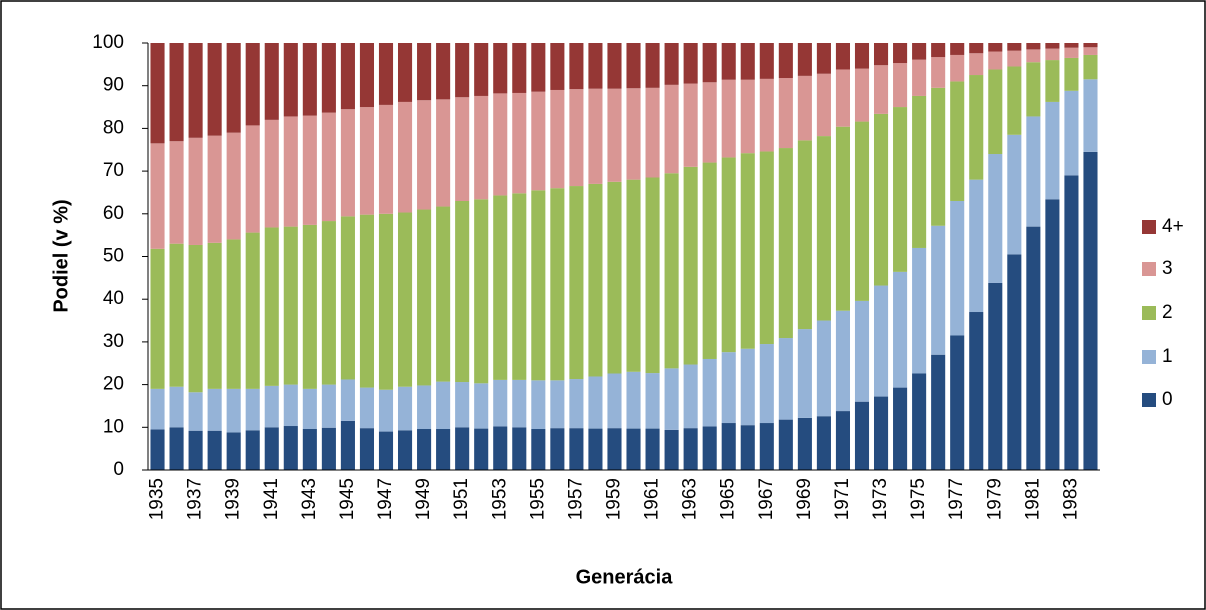 The image size is (1206, 610). What do you see at coordinates (994, 499) in the screenshot?
I see `x-tick-label: 1979` at bounding box center [994, 499].